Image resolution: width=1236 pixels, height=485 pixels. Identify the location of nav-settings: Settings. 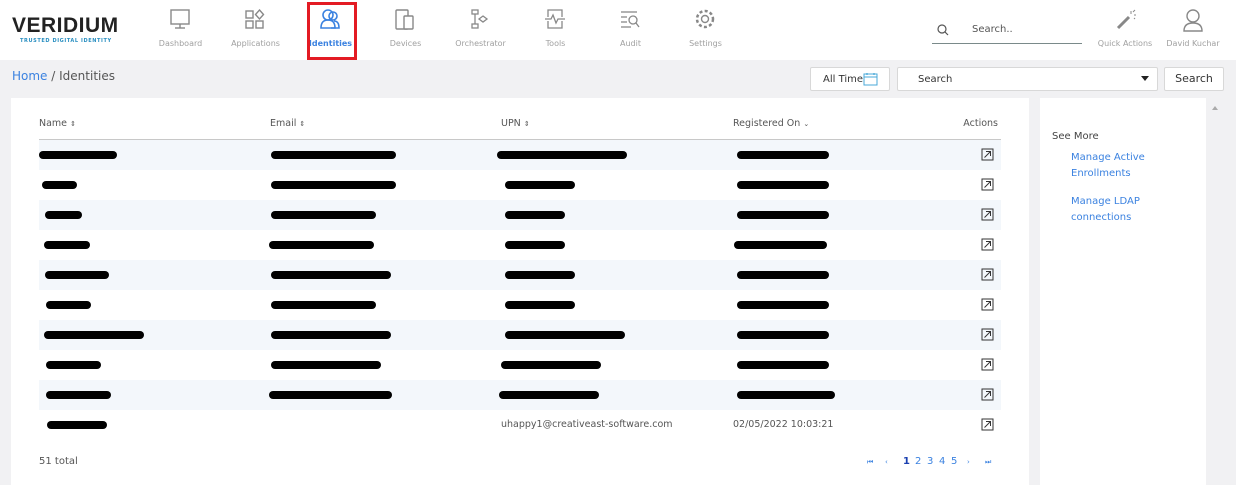
(705, 30).